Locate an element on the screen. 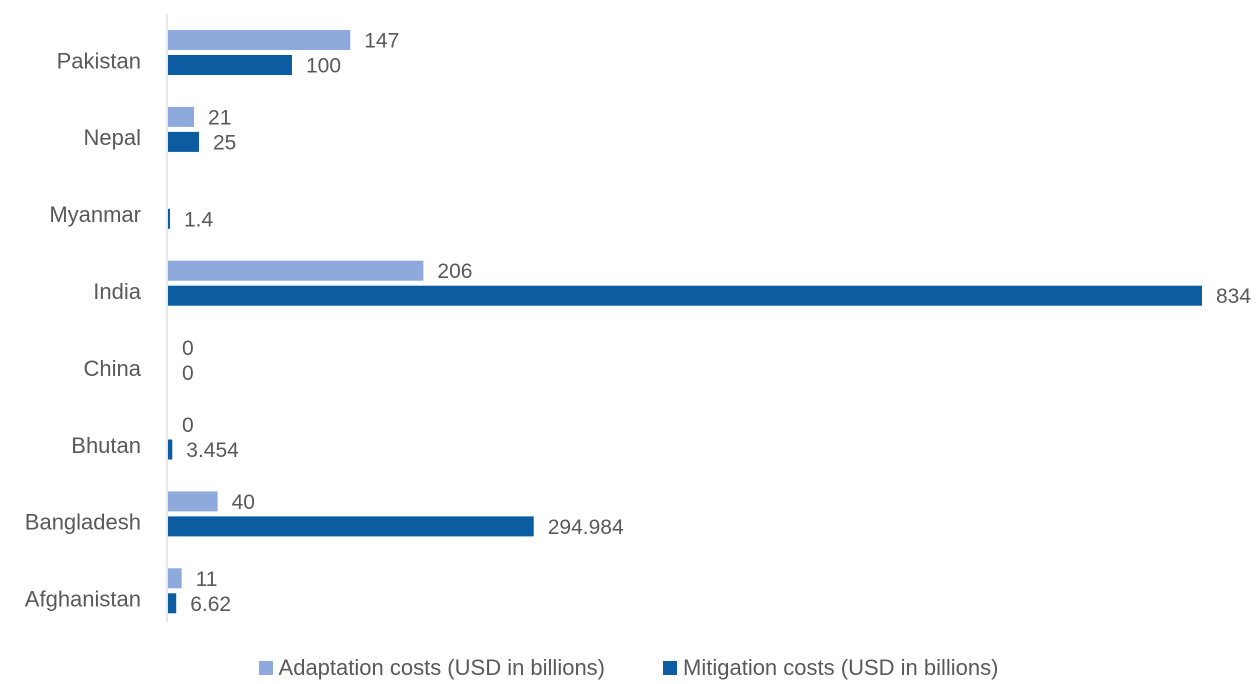  category-label-afghanistan: Afghanistan is located at coordinates (83, 599).